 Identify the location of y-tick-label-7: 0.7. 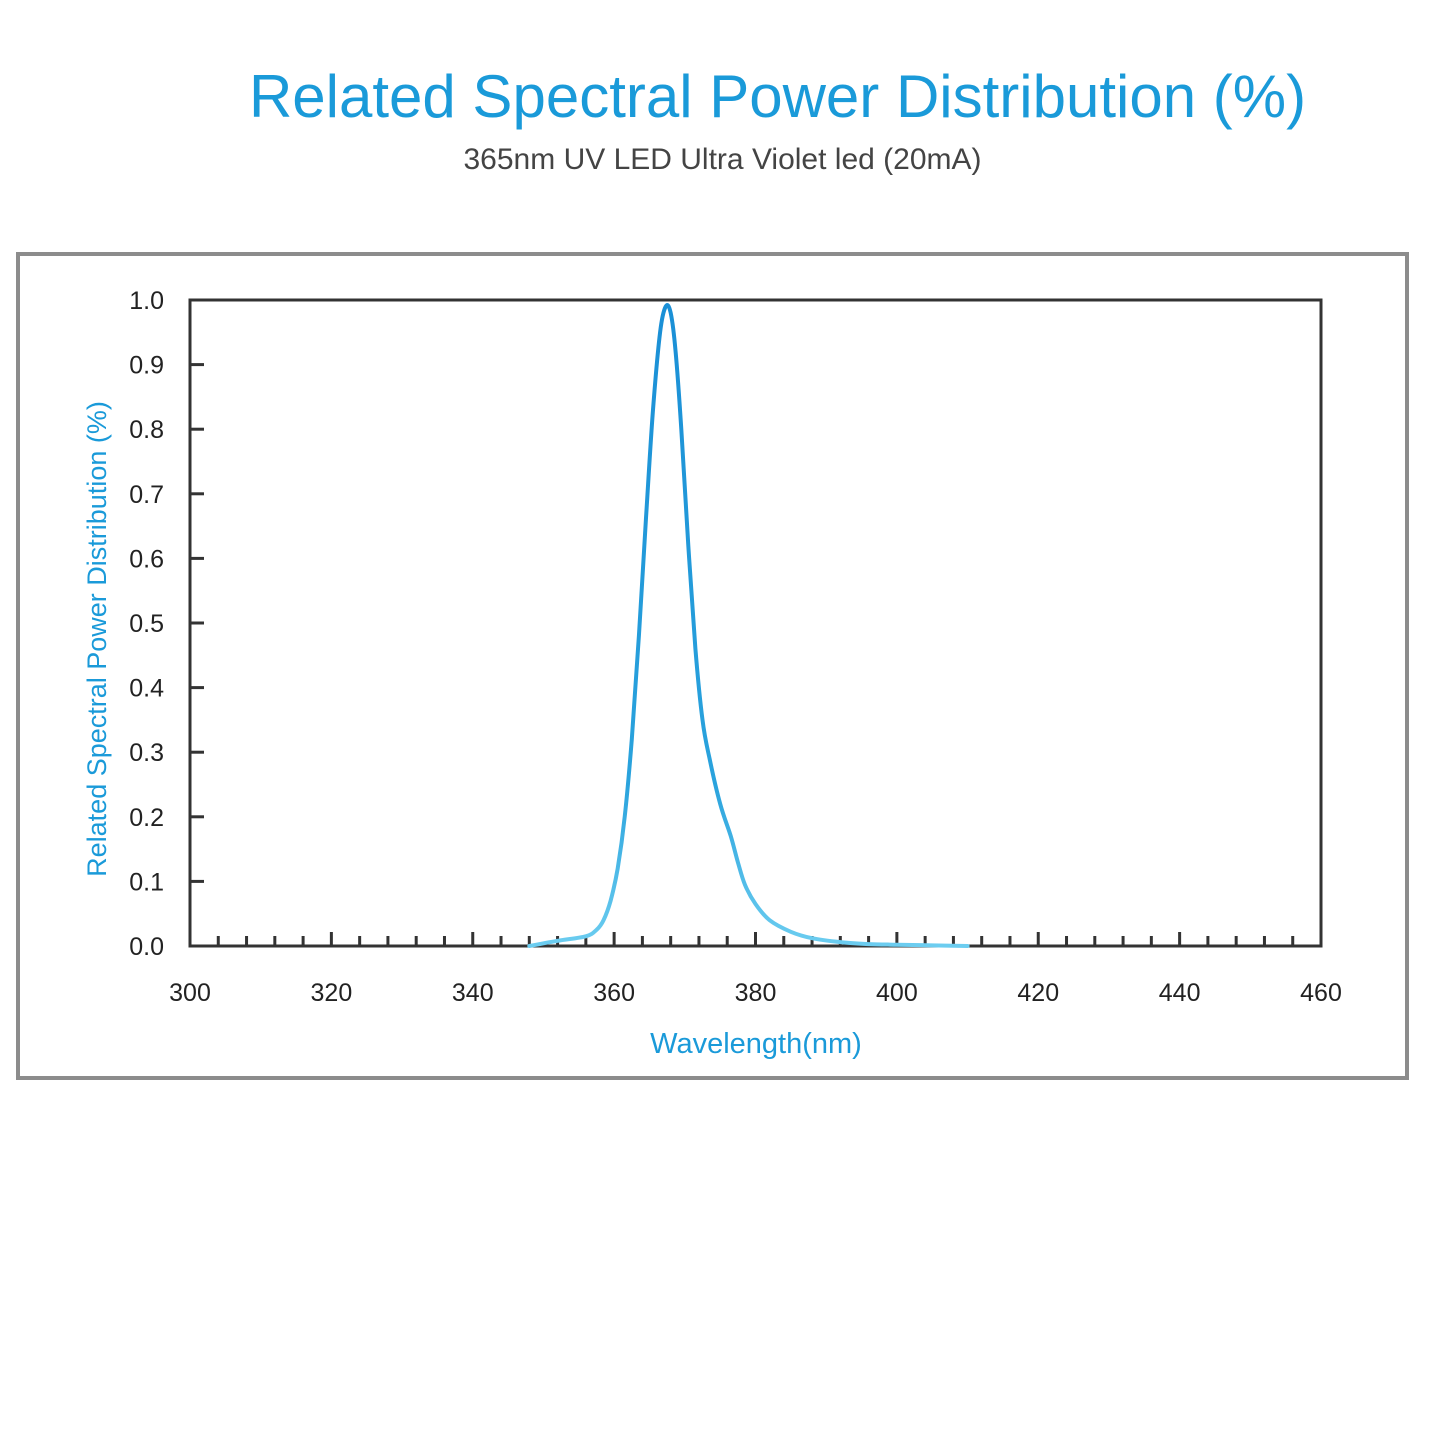
(146, 495).